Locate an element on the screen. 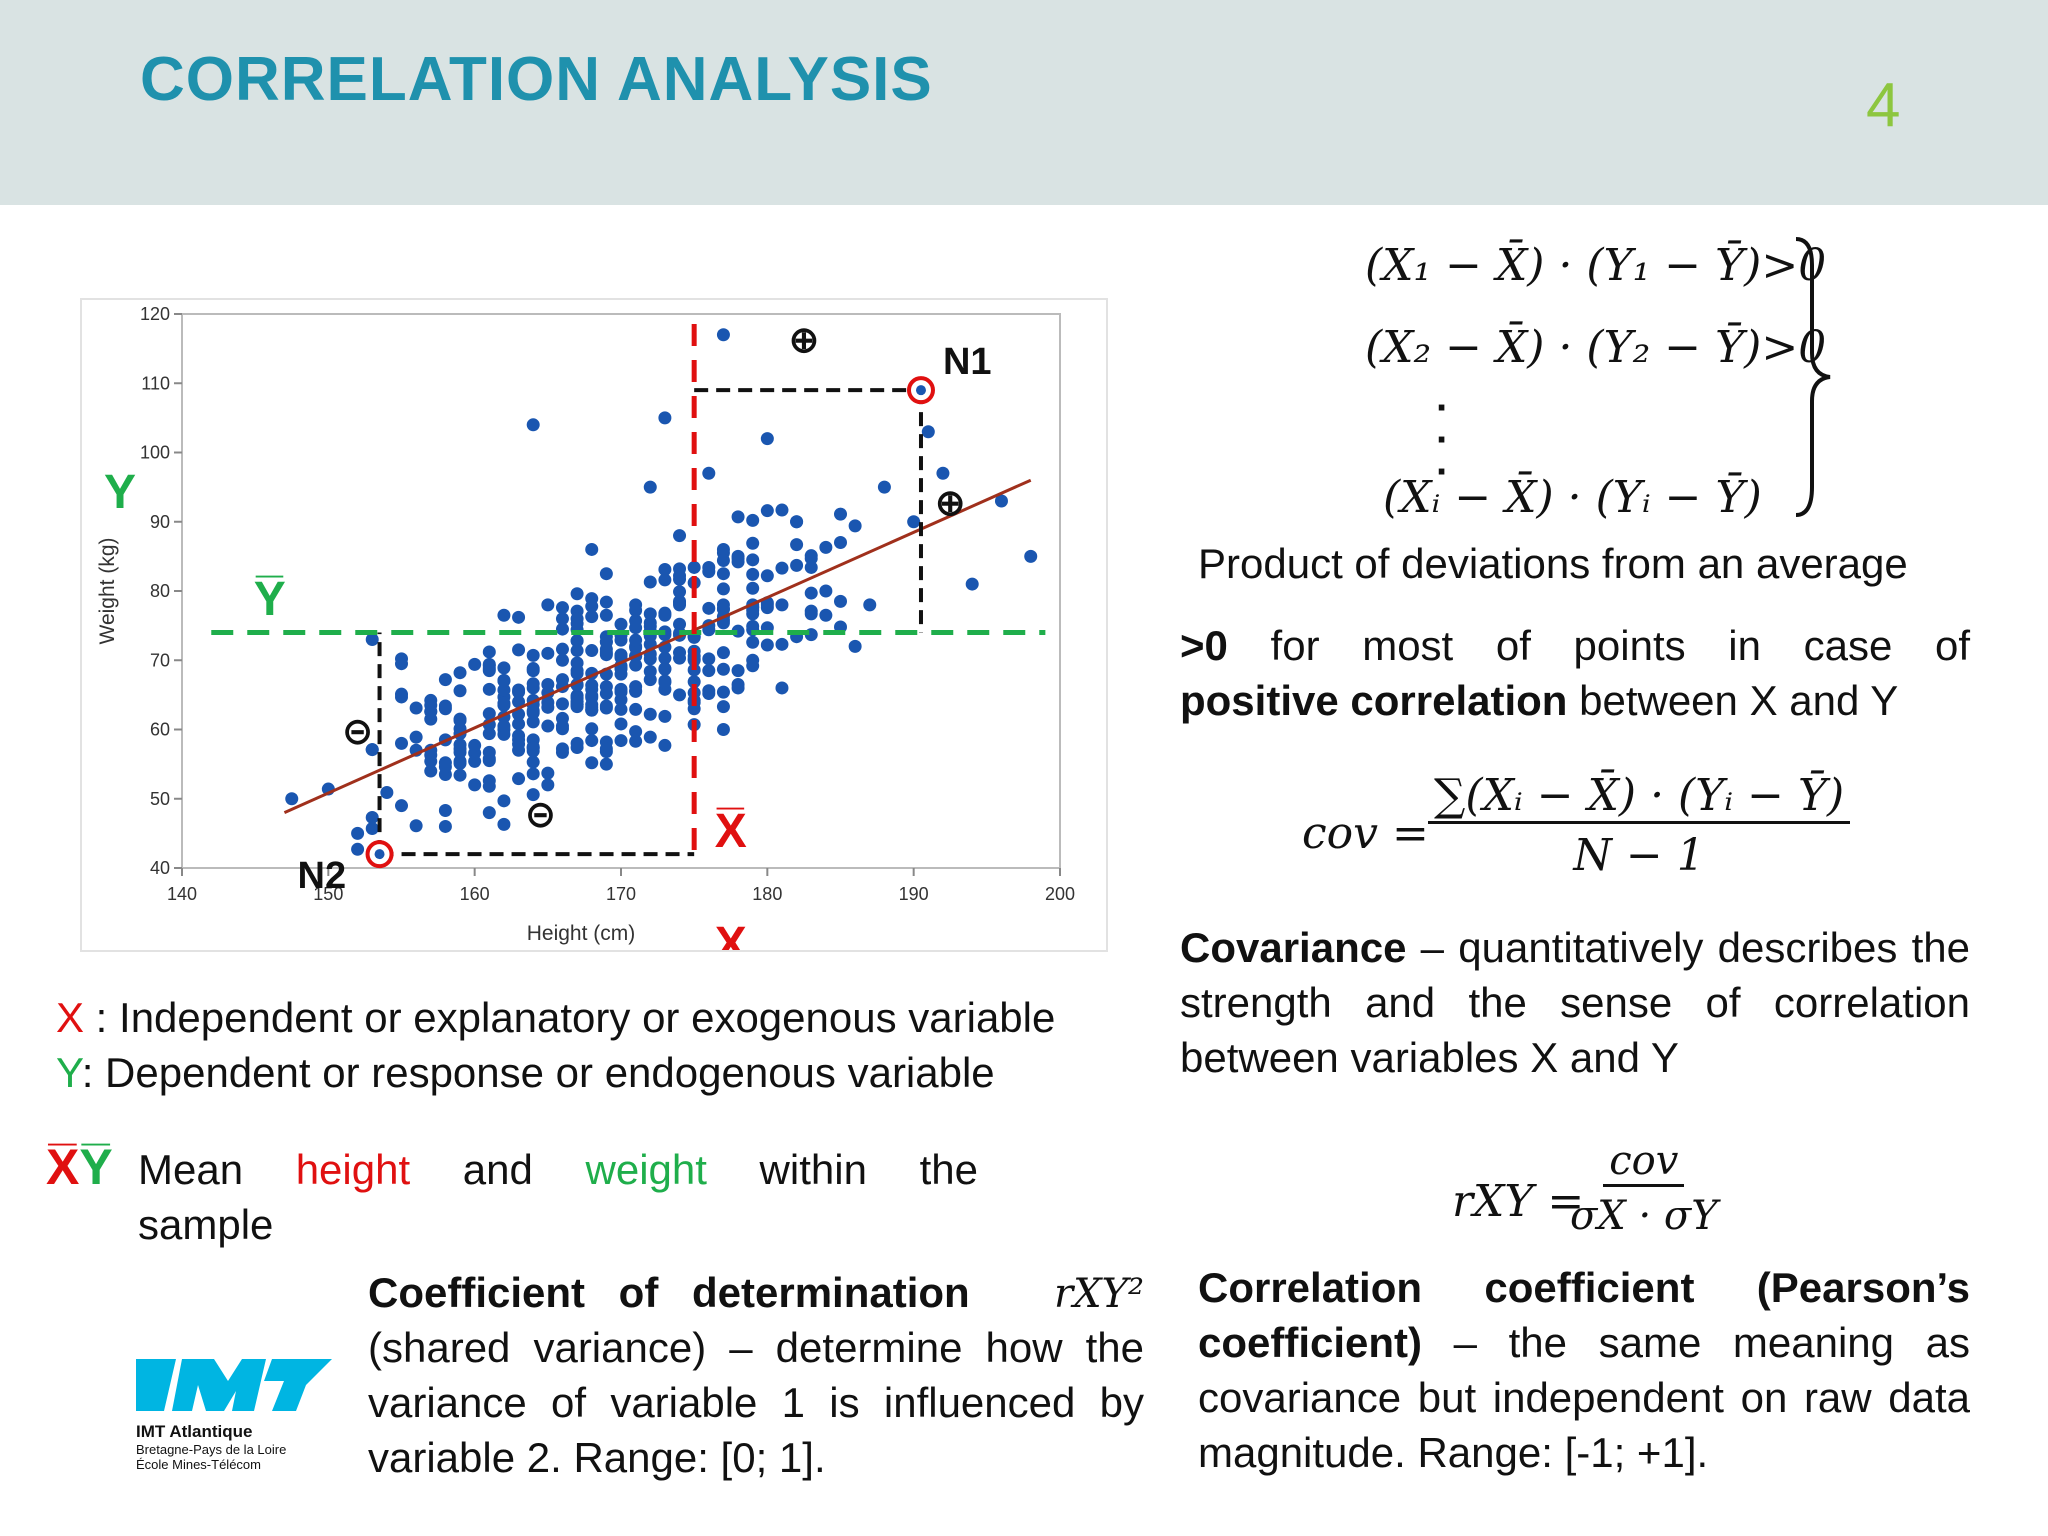 Image resolution: width=2048 pixels, height=1536 pixels. product-caption: Product of deviations from an average is located at coordinates (1553, 563).